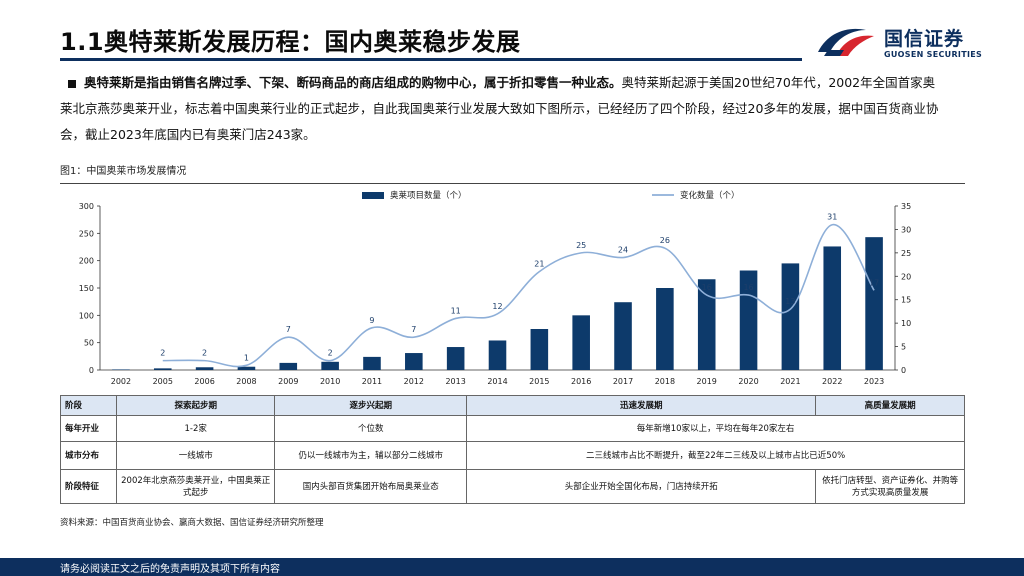 The height and width of the screenshot is (576, 1024). Describe the element at coordinates (86, 315) in the screenshot. I see `y-left-tick-label: 100` at that location.